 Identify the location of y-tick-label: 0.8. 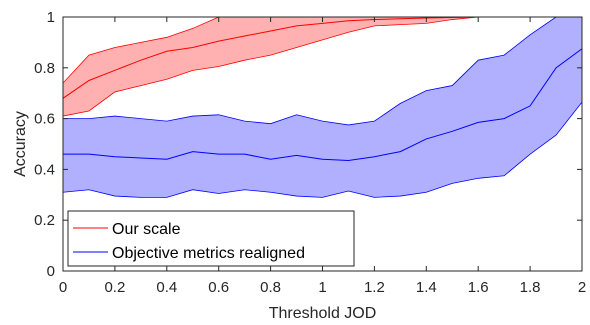
(44, 68).